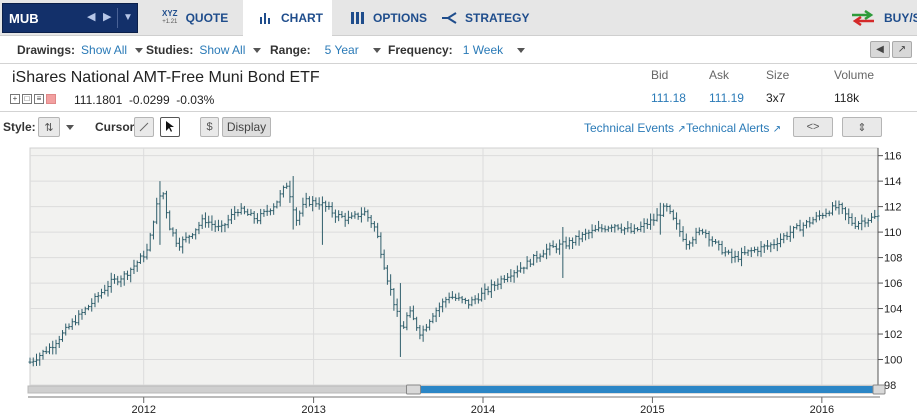 The height and width of the screenshot is (419, 917). Describe the element at coordinates (726, 98) in the screenshot. I see `ask-value: 111.19` at that location.